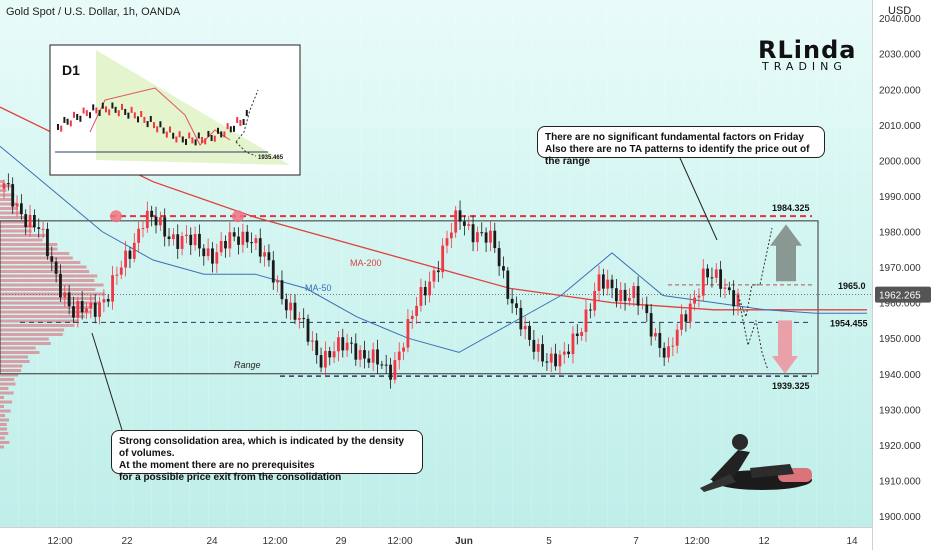 This screenshot has width=932, height=550. What do you see at coordinates (852, 541) in the screenshot?
I see `time-tick-label: 14` at bounding box center [852, 541].